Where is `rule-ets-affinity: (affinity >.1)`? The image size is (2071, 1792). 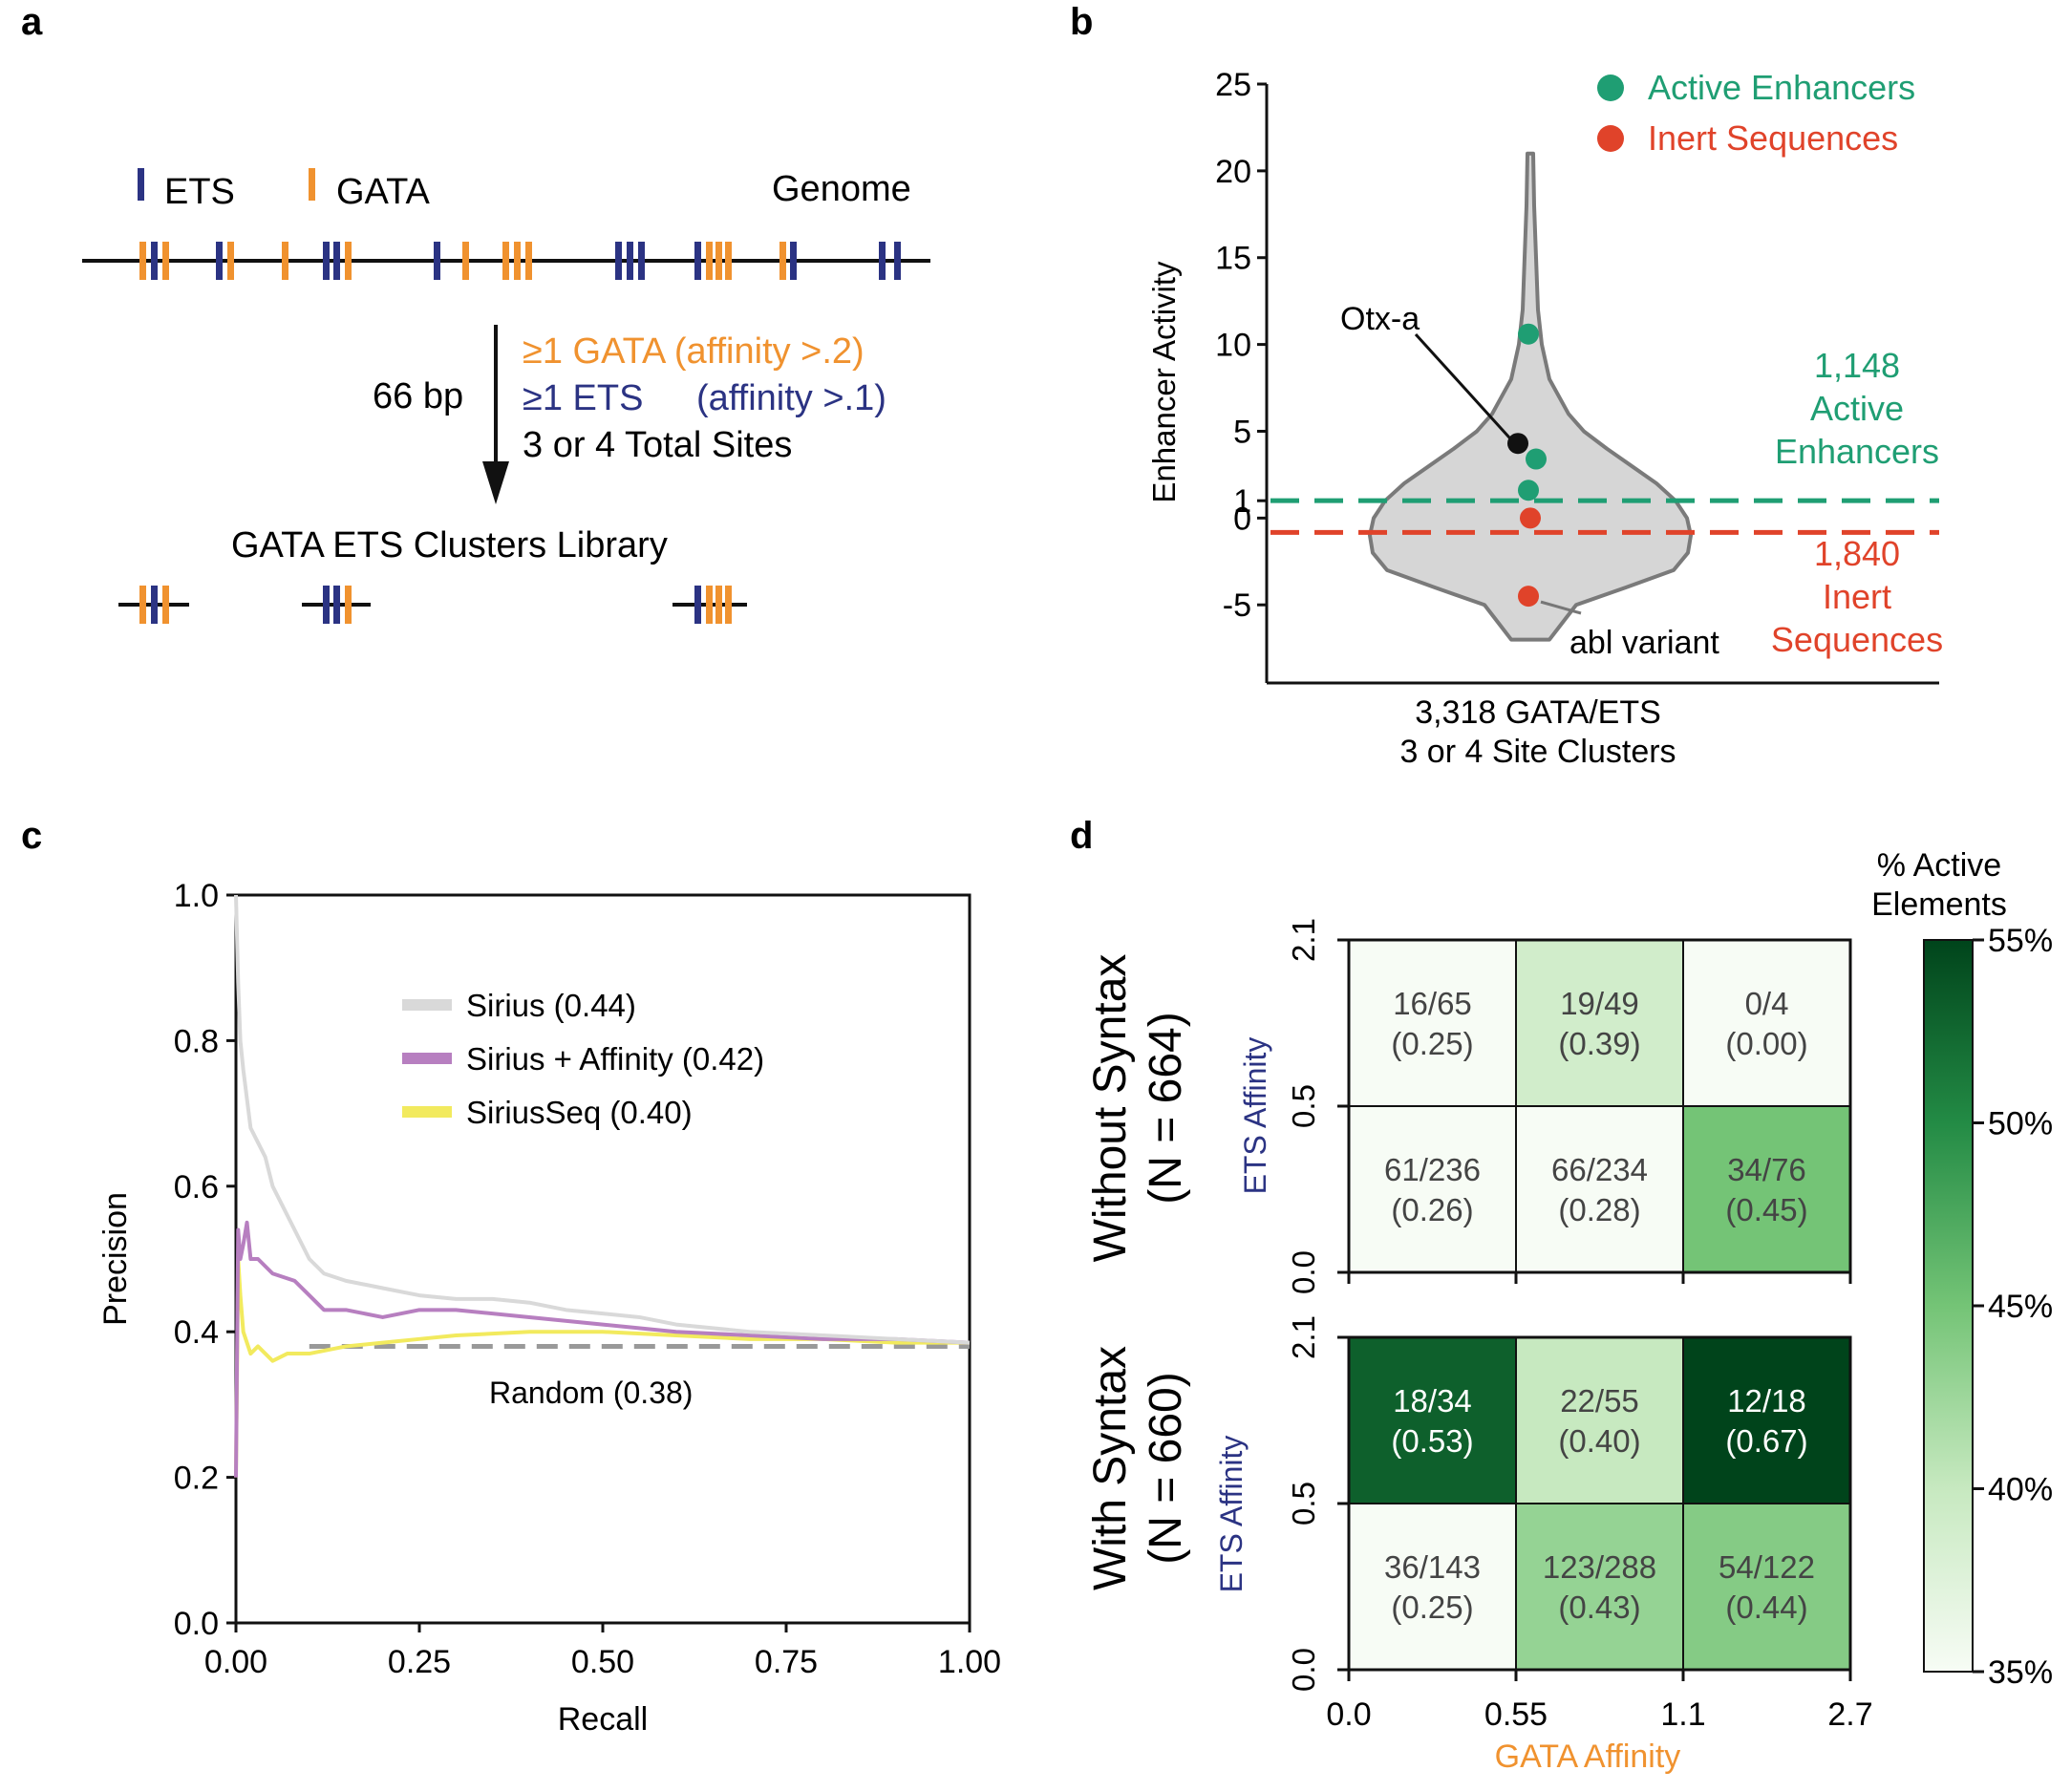 rule-ets-affinity: (affinity >.1) is located at coordinates (791, 398).